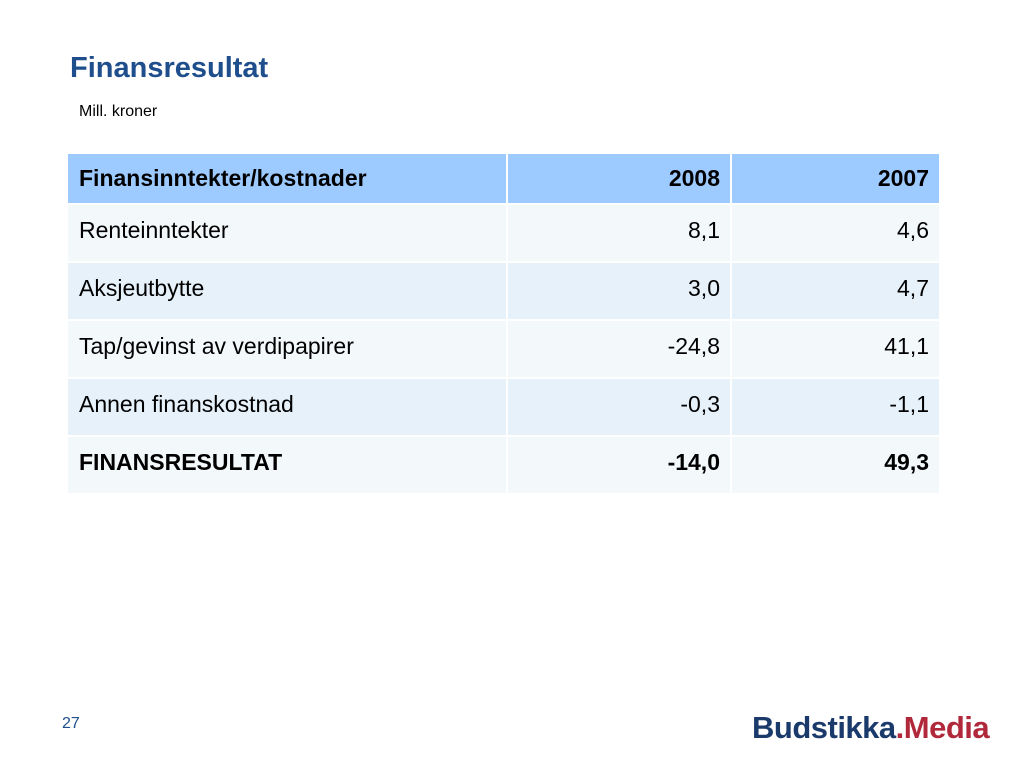 Image resolution: width=1024 pixels, height=768 pixels. Describe the element at coordinates (619, 465) in the screenshot. I see `total-value-2008: -14,0` at that location.